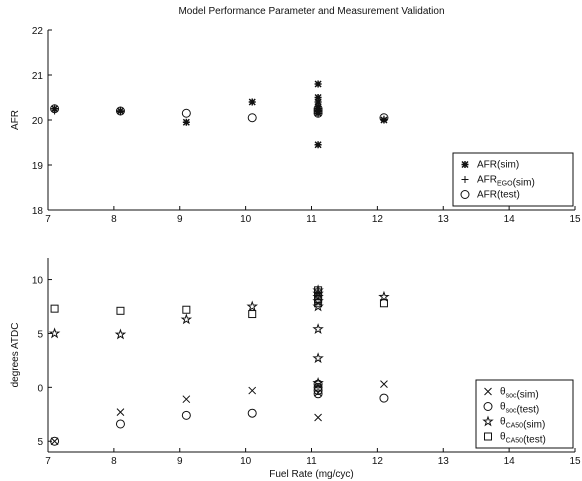 This screenshot has width=582, height=481. Describe the element at coordinates (38, 211) in the screenshot. I see `y-tick-label: 18` at that location.